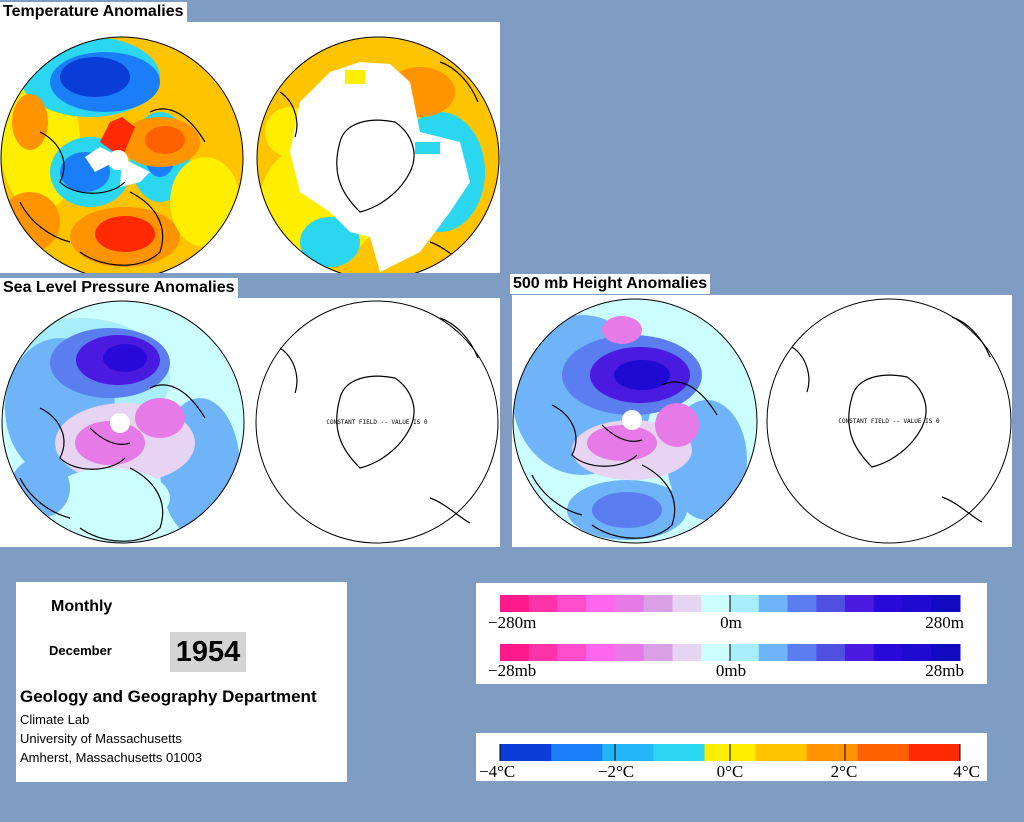 The height and width of the screenshot is (822, 1024). I want to click on height-legend-min: −280m, so click(512, 622).